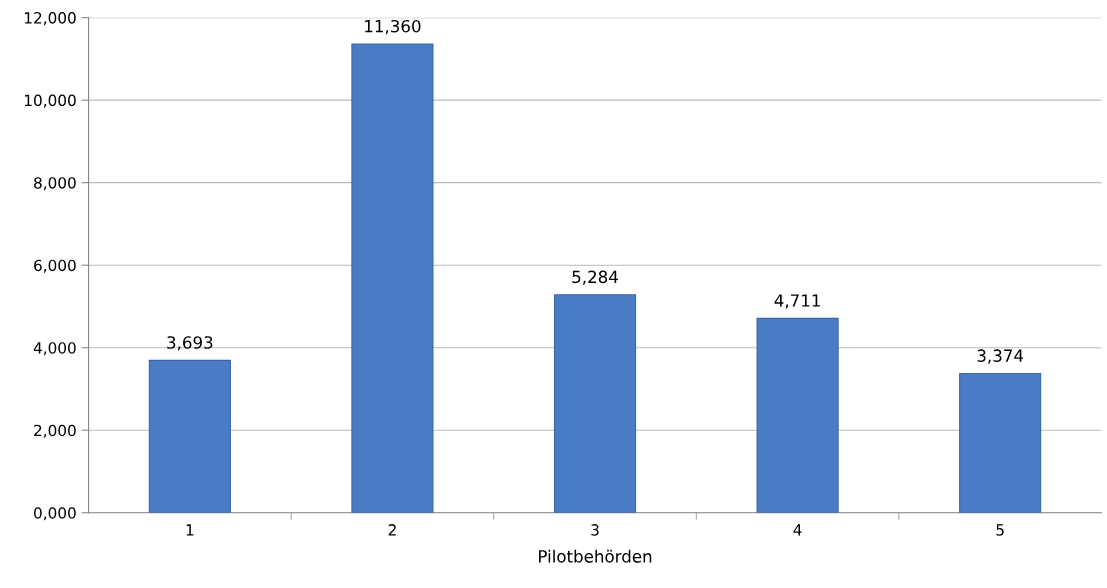 The width and height of the screenshot is (1107, 588). I want to click on x-tick-label: 3, so click(595, 530).